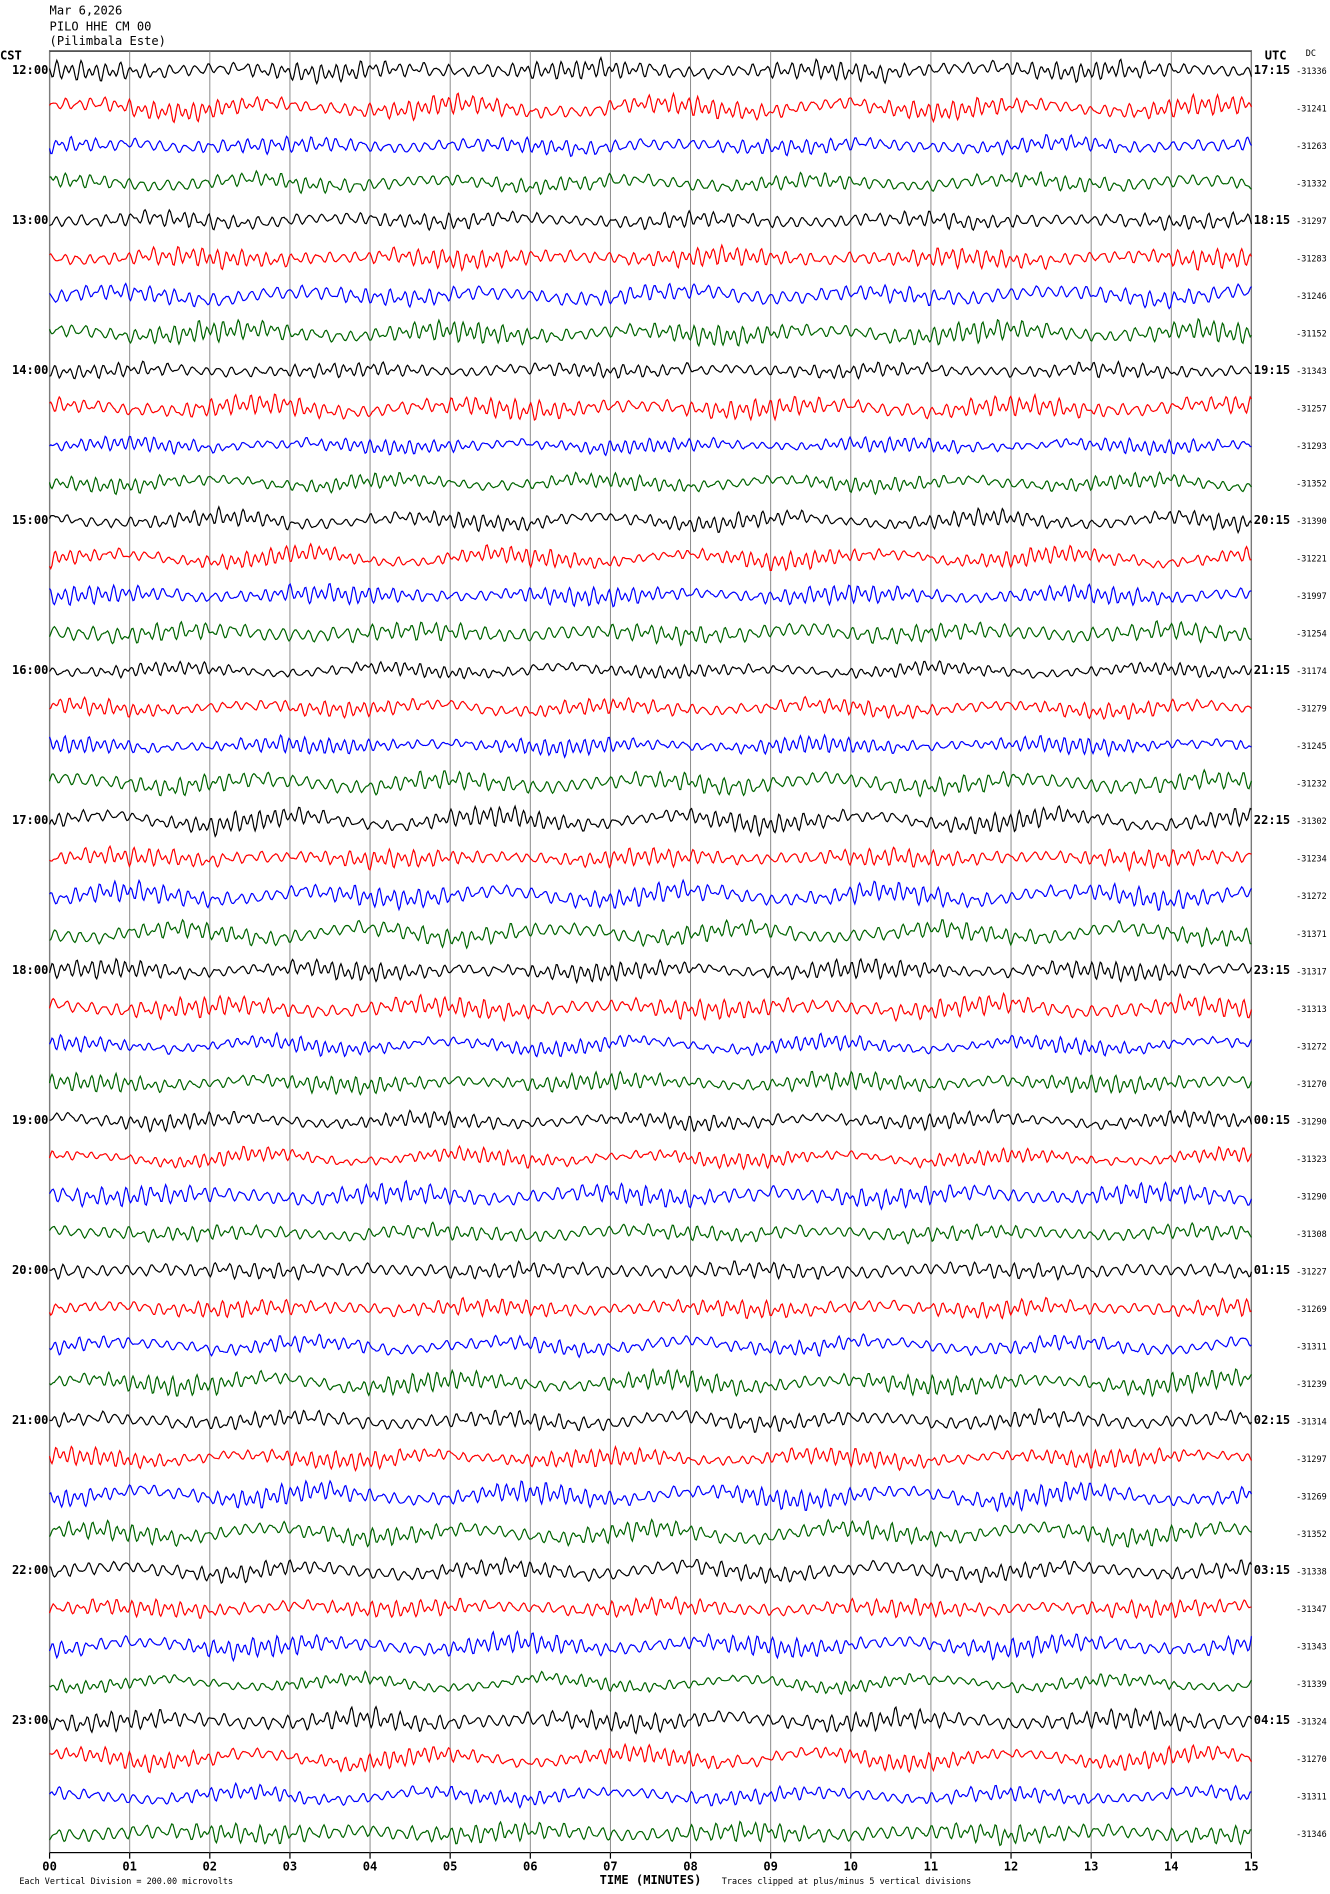 The height and width of the screenshot is (1894, 1330). What do you see at coordinates (1171, 1867) in the screenshot?
I see `x-tick-label: 14` at bounding box center [1171, 1867].